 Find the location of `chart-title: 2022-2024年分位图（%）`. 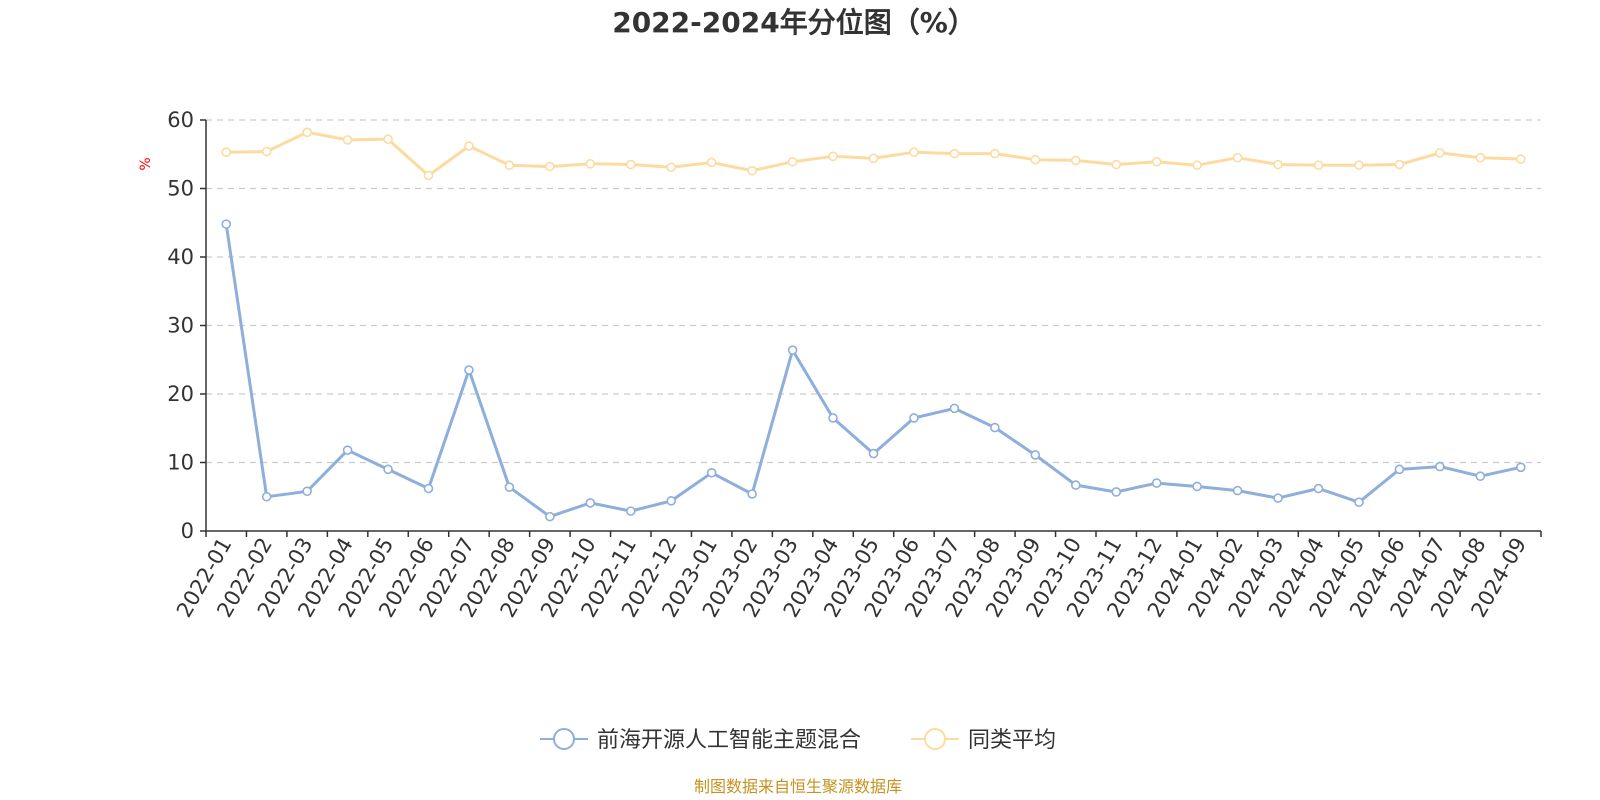

chart-title: 2022-2024年分位图（%） is located at coordinates (794, 22).